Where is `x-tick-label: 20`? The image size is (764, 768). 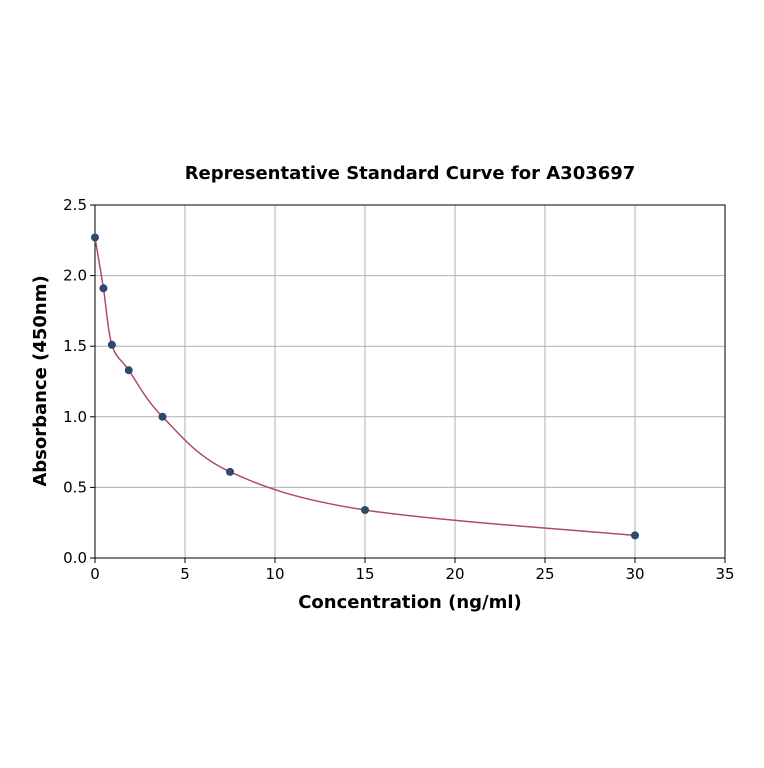
x-tick-label: 20 is located at coordinates (454, 574).